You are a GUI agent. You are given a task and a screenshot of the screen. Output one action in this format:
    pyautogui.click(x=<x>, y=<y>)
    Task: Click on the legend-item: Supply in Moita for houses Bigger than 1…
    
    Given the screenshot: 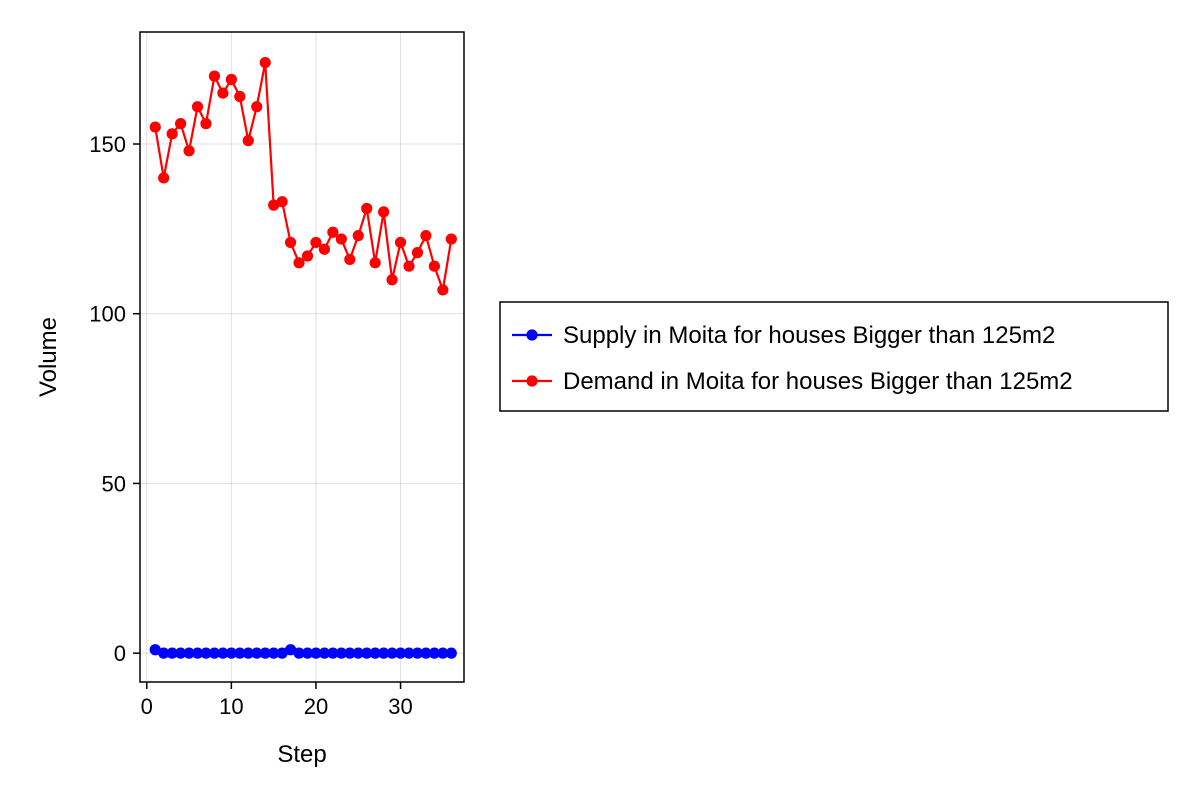 What is the action you would take?
    pyautogui.click(x=783, y=335)
    